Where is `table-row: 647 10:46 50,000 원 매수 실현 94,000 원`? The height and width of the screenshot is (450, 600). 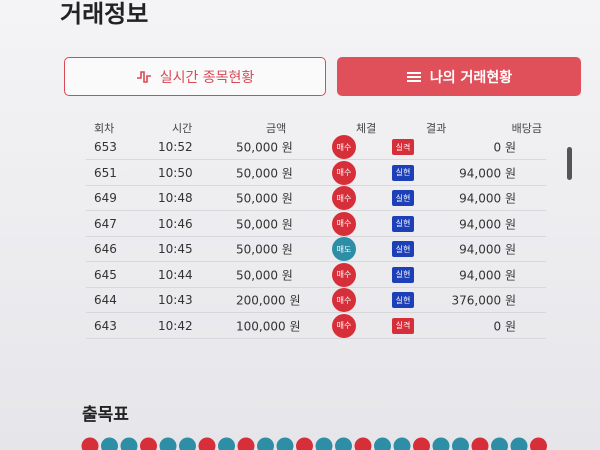
table-row: 647 10:46 50,000 원 매수 실현 94,000 원 is located at coordinates (316, 224).